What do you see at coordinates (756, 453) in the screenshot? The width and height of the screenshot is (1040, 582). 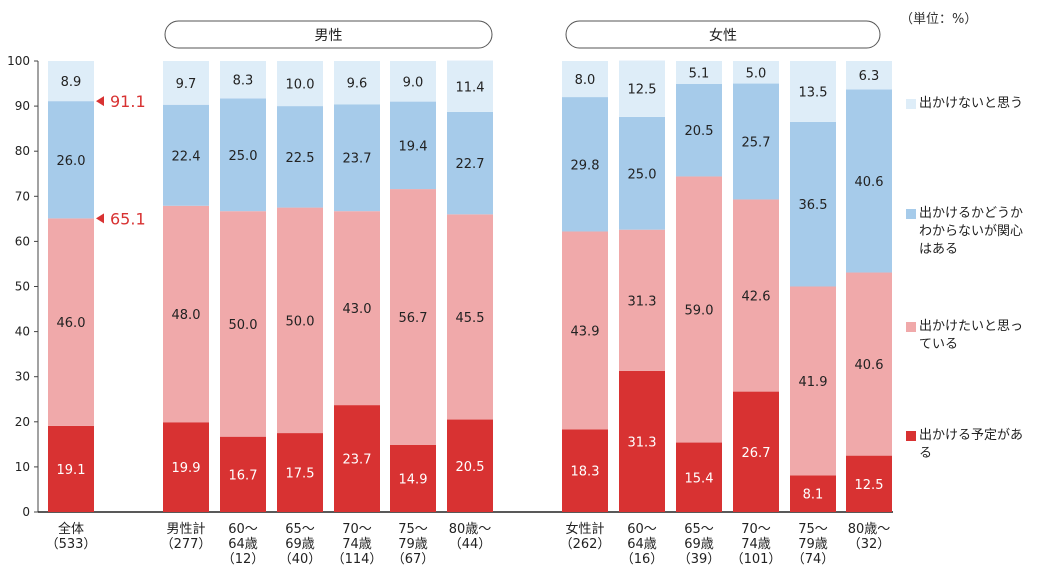 I see `data-label: 26.7` at bounding box center [756, 453].